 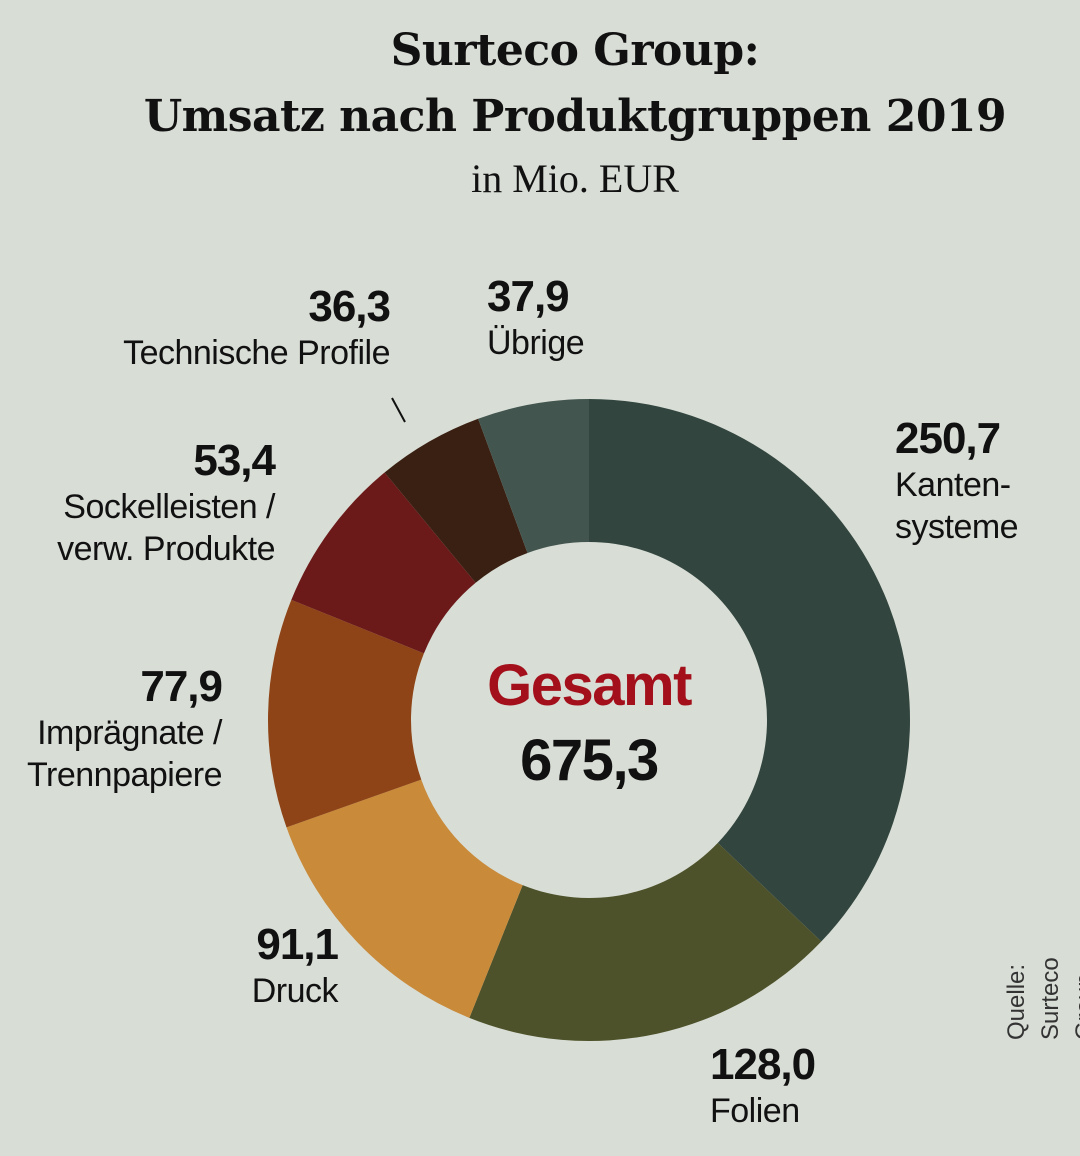 What do you see at coordinates (349, 306) in the screenshot?
I see `value-label: 36,3` at bounding box center [349, 306].